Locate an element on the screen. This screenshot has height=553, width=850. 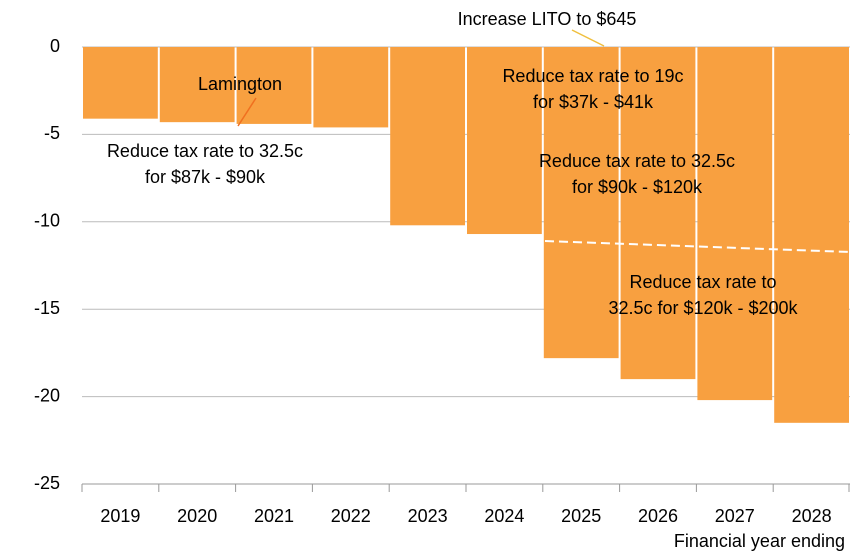
divider-line is located at coordinates (697, 246).